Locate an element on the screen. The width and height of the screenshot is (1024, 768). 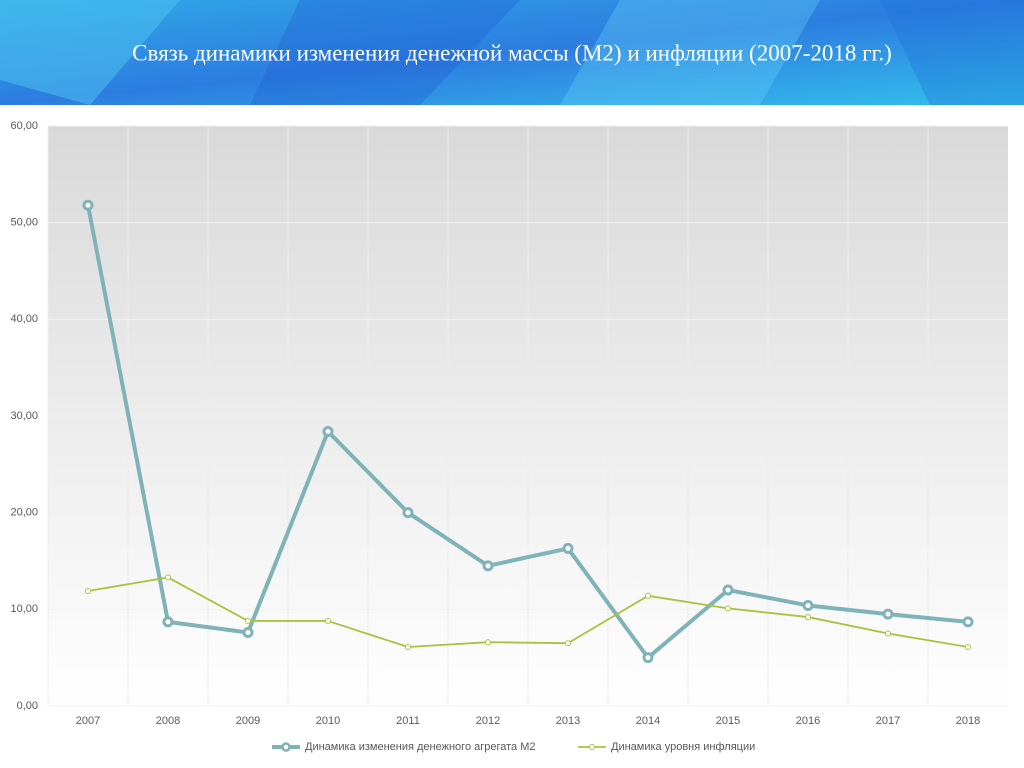
x-tick-label: 2013 is located at coordinates (568, 721).